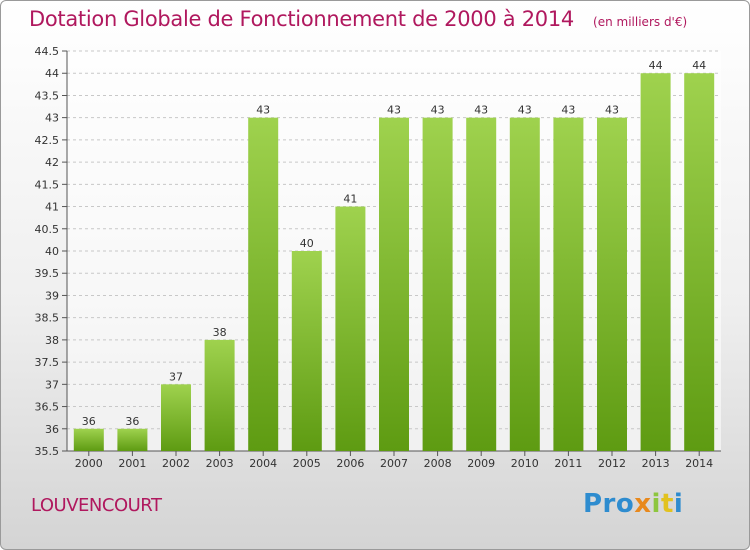 The height and width of the screenshot is (550, 750). What do you see at coordinates (52, 118) in the screenshot?
I see `y-tick-label: 43` at bounding box center [52, 118].